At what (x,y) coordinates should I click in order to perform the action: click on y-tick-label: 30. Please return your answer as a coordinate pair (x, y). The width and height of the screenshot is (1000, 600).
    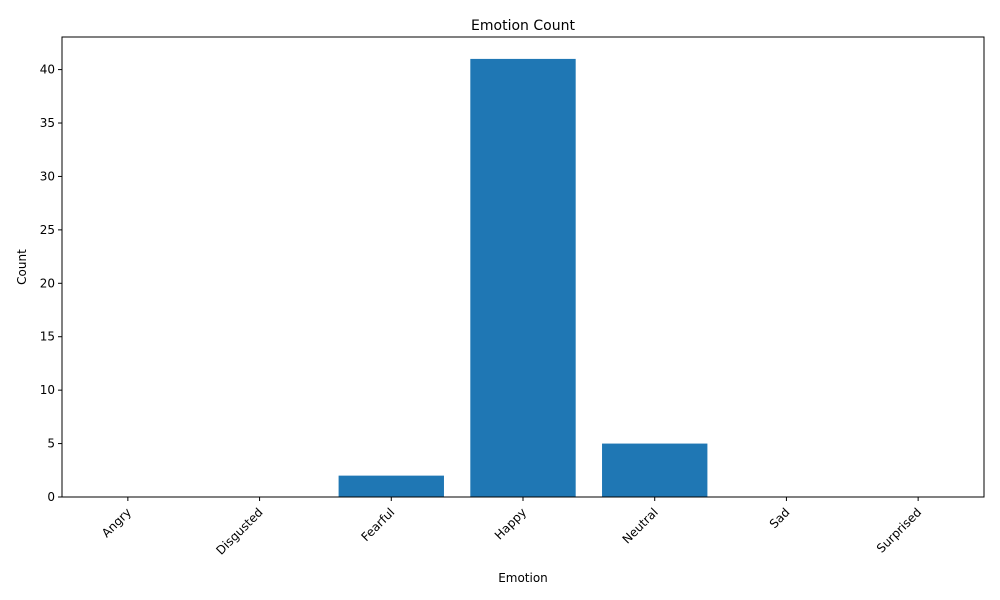
    Looking at the image, I should click on (47, 176).